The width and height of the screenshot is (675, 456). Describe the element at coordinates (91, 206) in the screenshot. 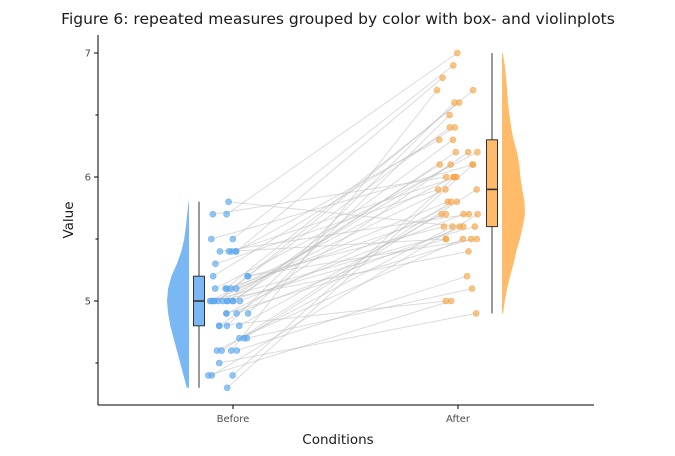

I see `y-axis-ticks: 5 6 7` at that location.